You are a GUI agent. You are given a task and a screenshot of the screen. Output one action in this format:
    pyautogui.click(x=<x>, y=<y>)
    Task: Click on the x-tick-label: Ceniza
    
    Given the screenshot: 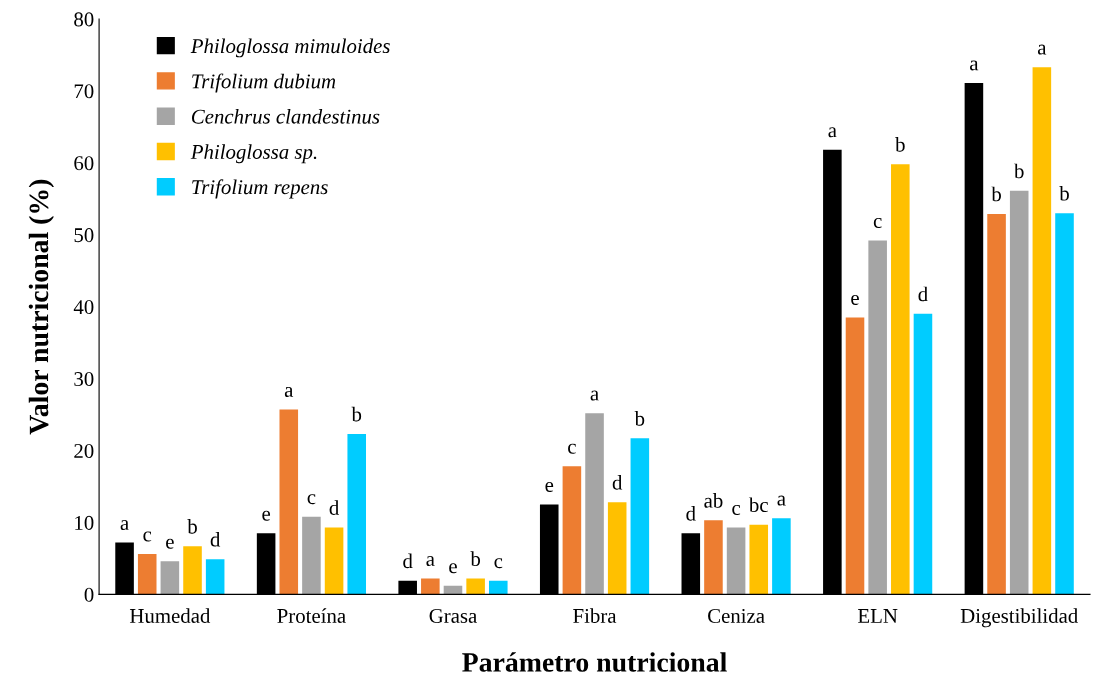 What is the action you would take?
    pyautogui.click(x=736, y=615)
    